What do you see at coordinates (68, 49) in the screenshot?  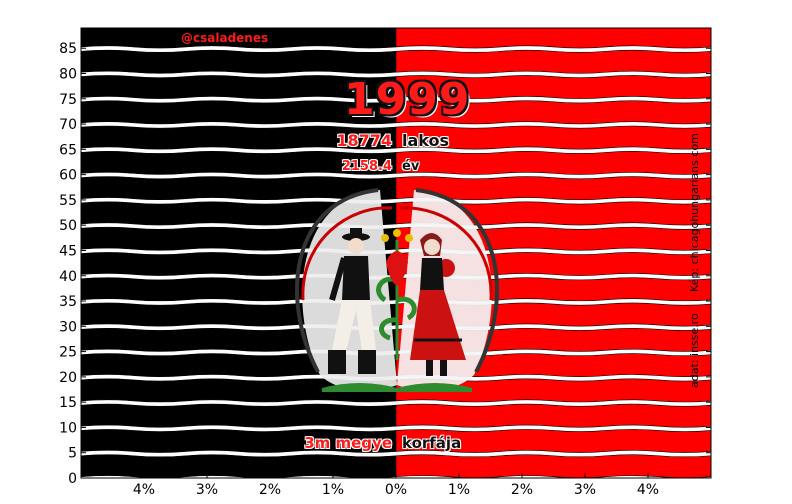 I see `y-tick-label: 85` at bounding box center [68, 49].